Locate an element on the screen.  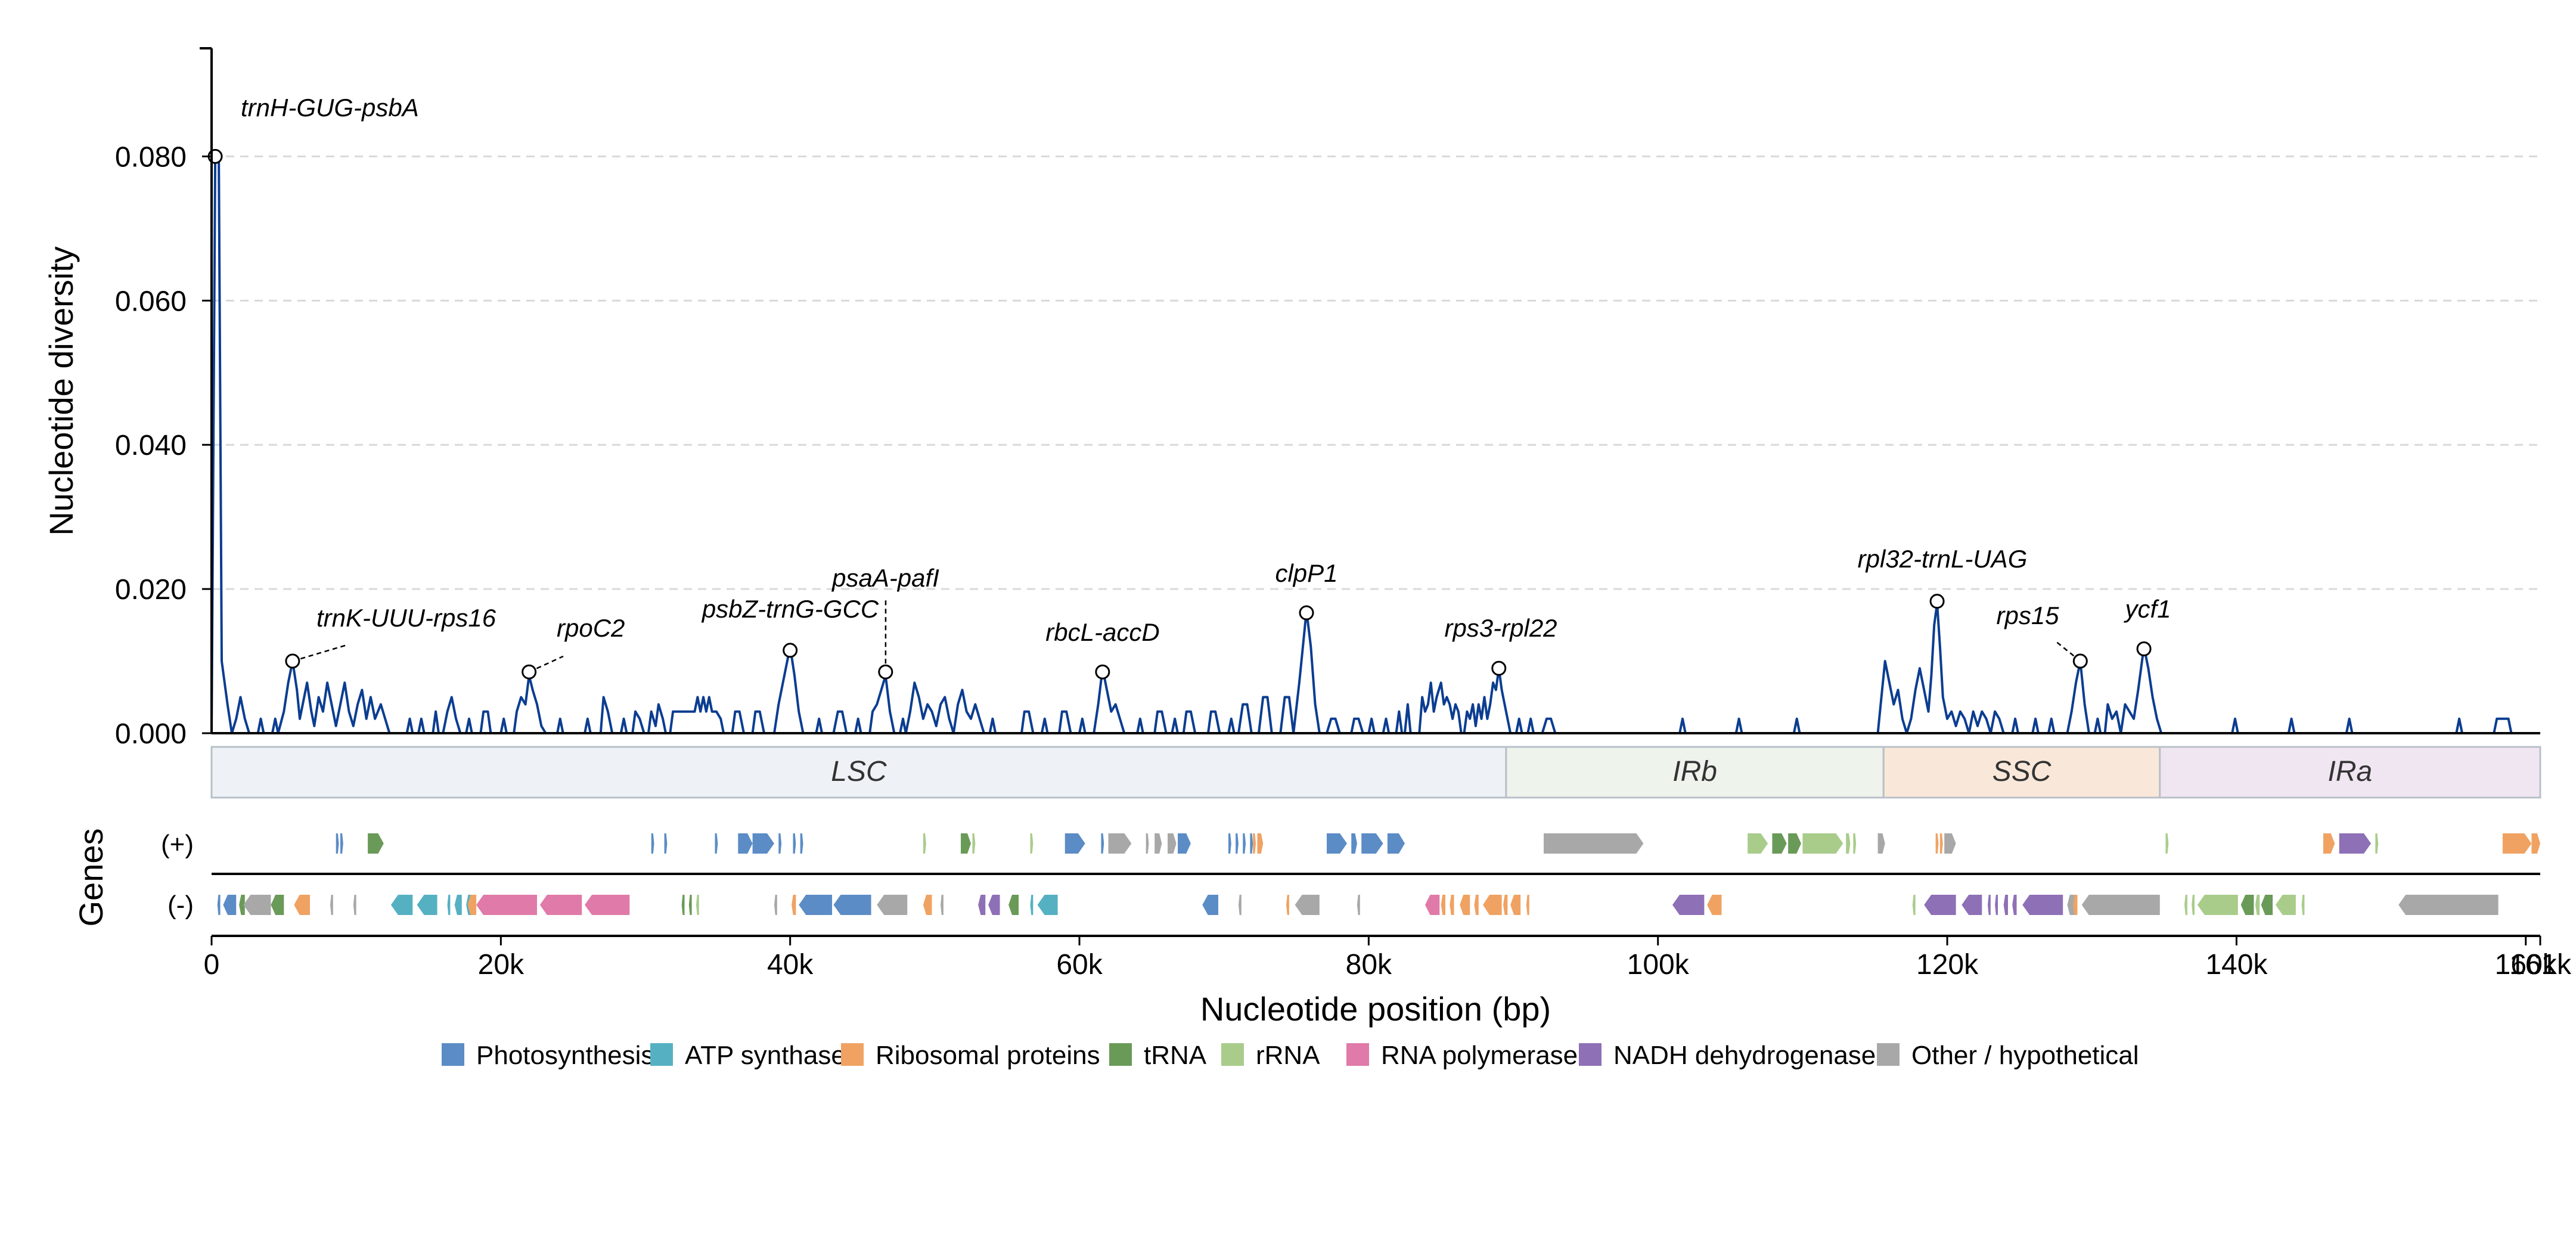
y-tick-label: 0.060 is located at coordinates (151, 301).